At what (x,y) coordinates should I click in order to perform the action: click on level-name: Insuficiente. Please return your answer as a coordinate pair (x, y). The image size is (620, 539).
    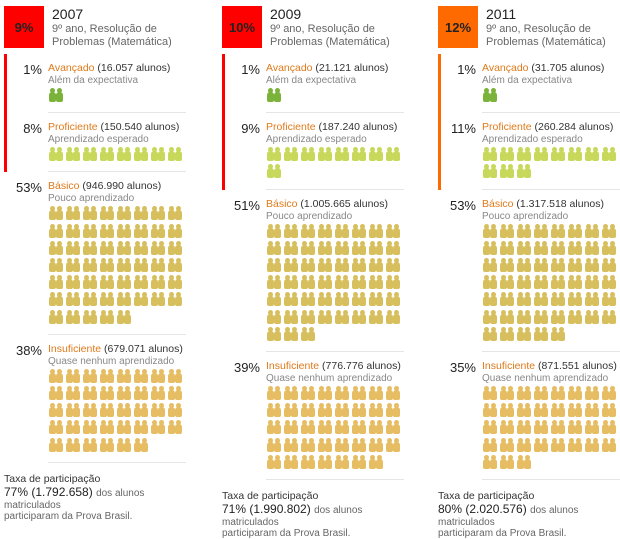
    Looking at the image, I should click on (293, 366).